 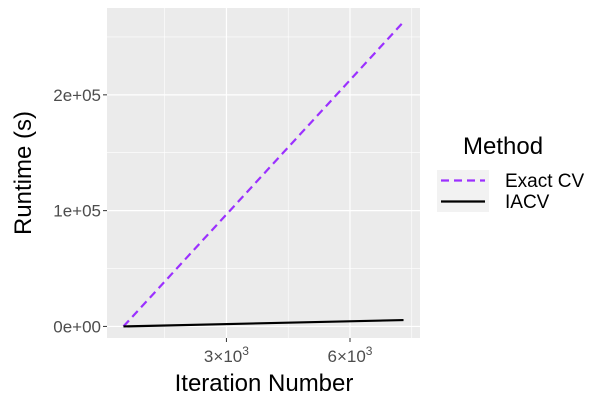 I want to click on series-line-iacv, so click(x=263, y=323).